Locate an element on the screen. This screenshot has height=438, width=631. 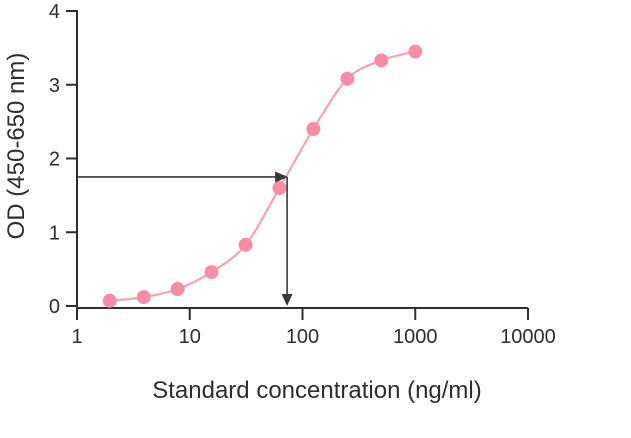
y-tick-label: 4 is located at coordinates (54, 12).